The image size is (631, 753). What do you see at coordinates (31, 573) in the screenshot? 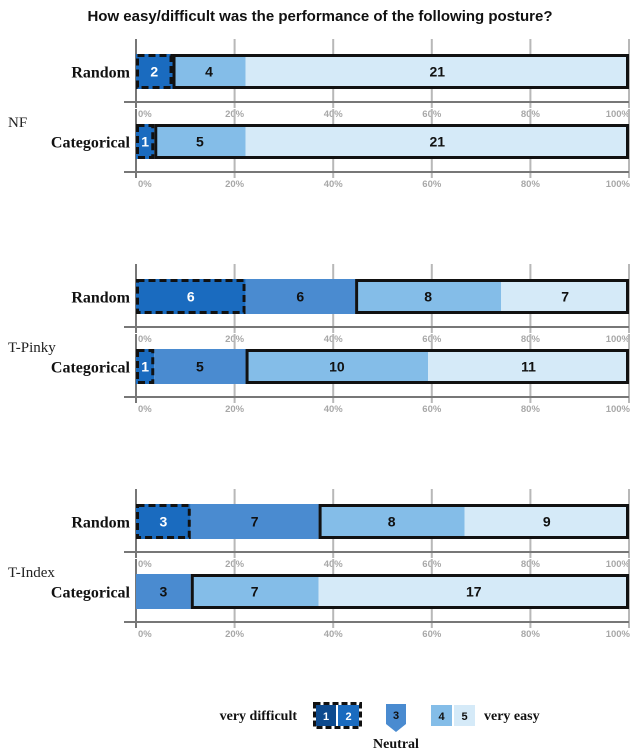
I see `group-label: T-Index` at bounding box center [31, 573].